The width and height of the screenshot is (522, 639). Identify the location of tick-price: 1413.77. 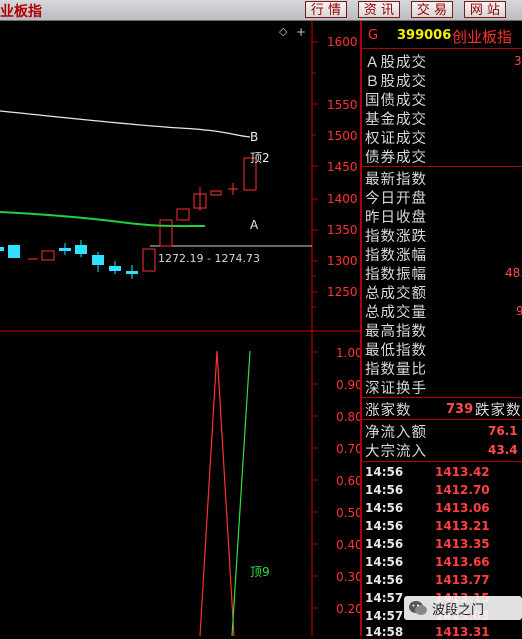
(462, 580).